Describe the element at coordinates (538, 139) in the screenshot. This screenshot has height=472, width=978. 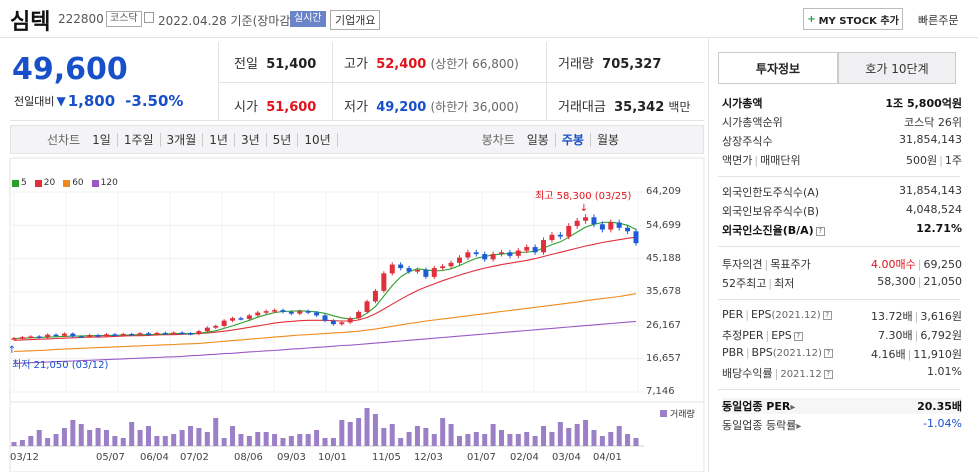
I see `tab-daily: 일봉` at that location.